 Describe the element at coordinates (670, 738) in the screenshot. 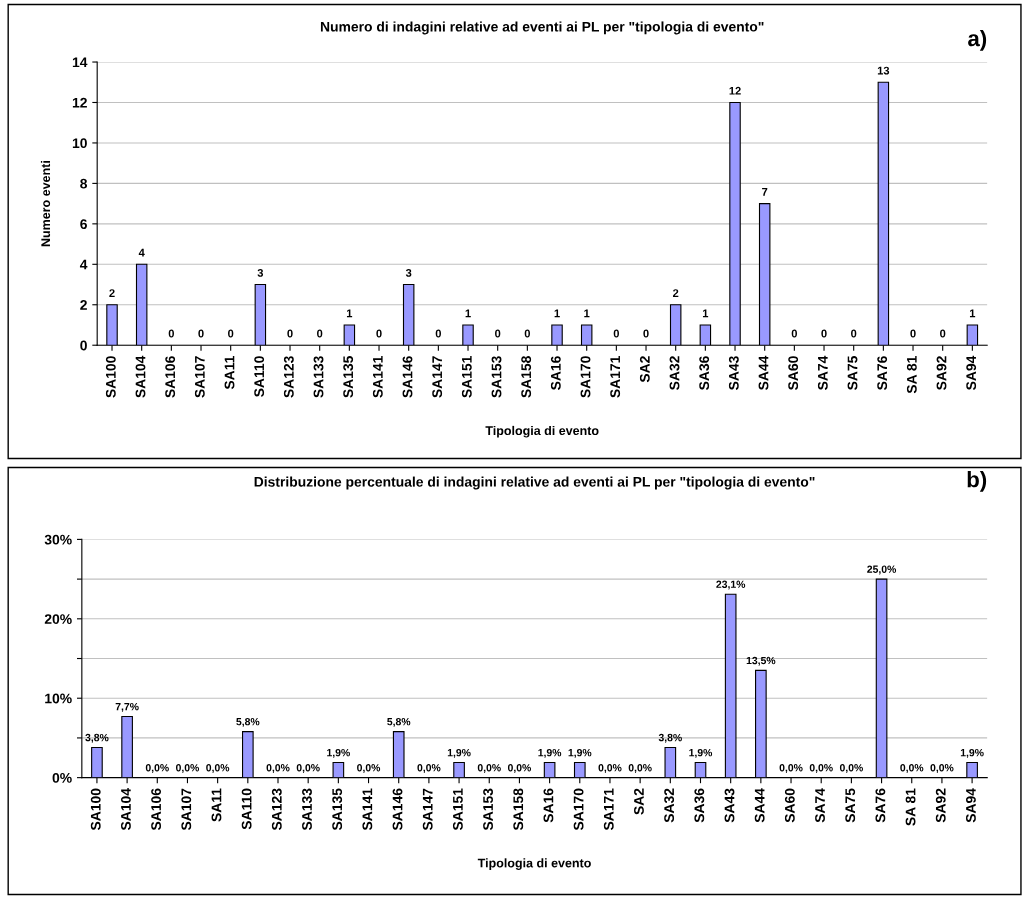

I see `data-label: 3,8%` at that location.